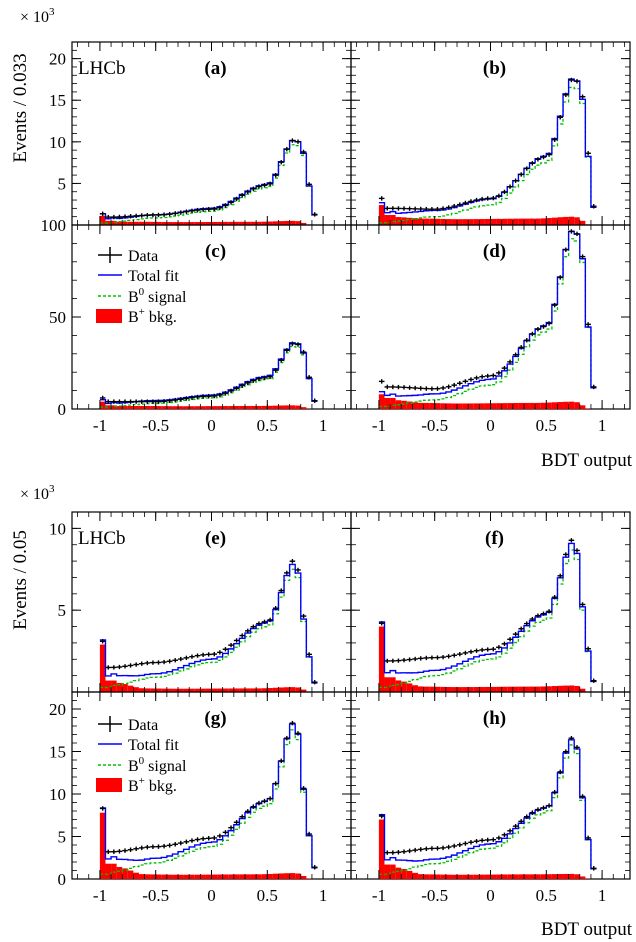 The width and height of the screenshot is (636, 942). What do you see at coordinates (62, 879) in the screenshot?
I see `y-tick-label: 0` at bounding box center [62, 879].